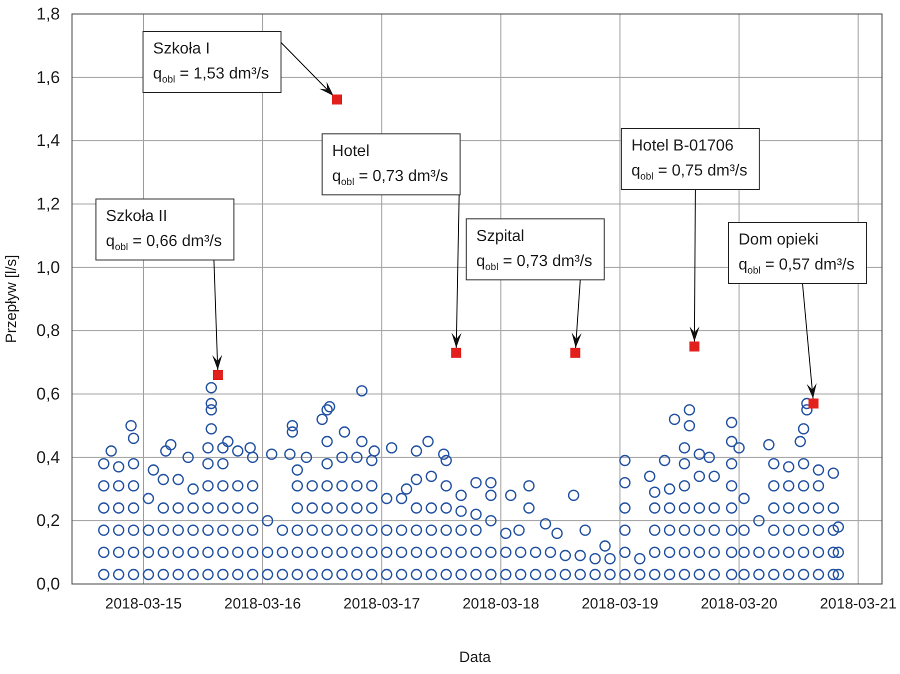 This screenshot has width=900, height=674. What do you see at coordinates (620, 604) in the screenshot?
I see `x-tick-label: 2018-03-19` at bounding box center [620, 604].